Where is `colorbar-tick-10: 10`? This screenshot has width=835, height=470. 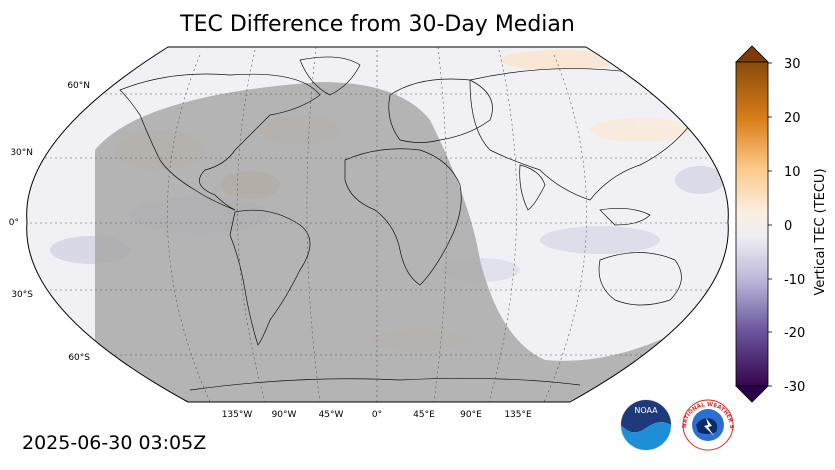 colorbar-tick-10: 10 is located at coordinates (792, 172).